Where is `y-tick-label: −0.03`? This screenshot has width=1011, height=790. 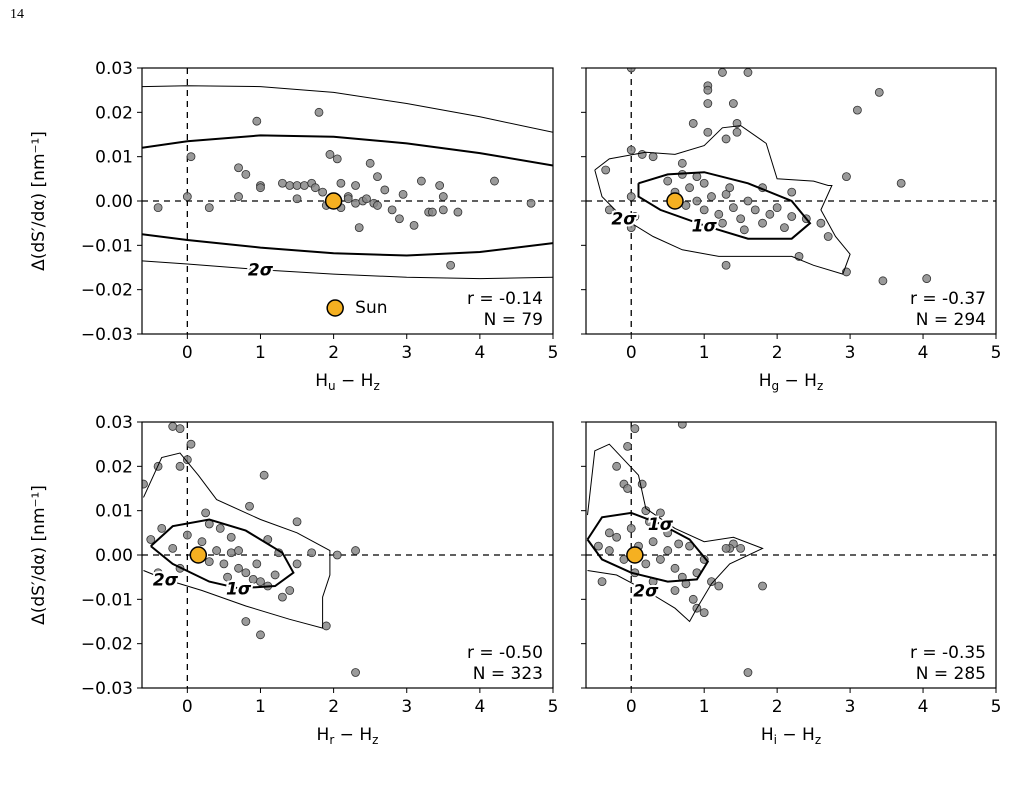
y-tick-label: −0.03 is located at coordinates (107, 689).